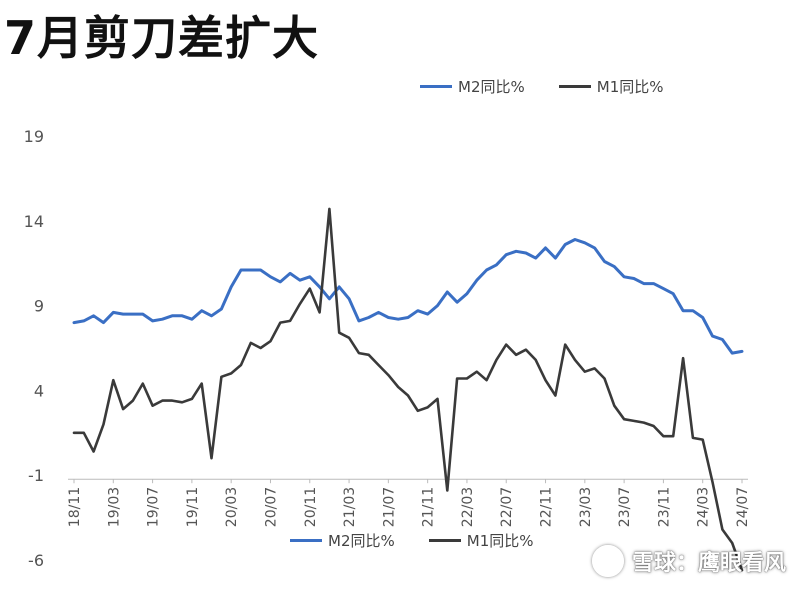 This screenshot has height=589, width=800. Describe the element at coordinates (574, 86) in the screenshot. I see `legend-swatch-m1` at that location.